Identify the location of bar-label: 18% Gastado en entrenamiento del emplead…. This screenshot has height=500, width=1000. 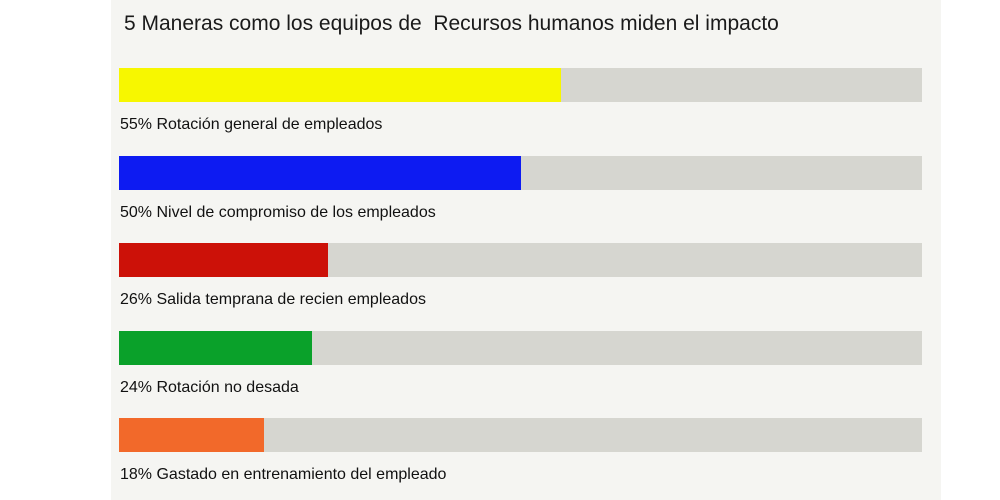
(283, 474).